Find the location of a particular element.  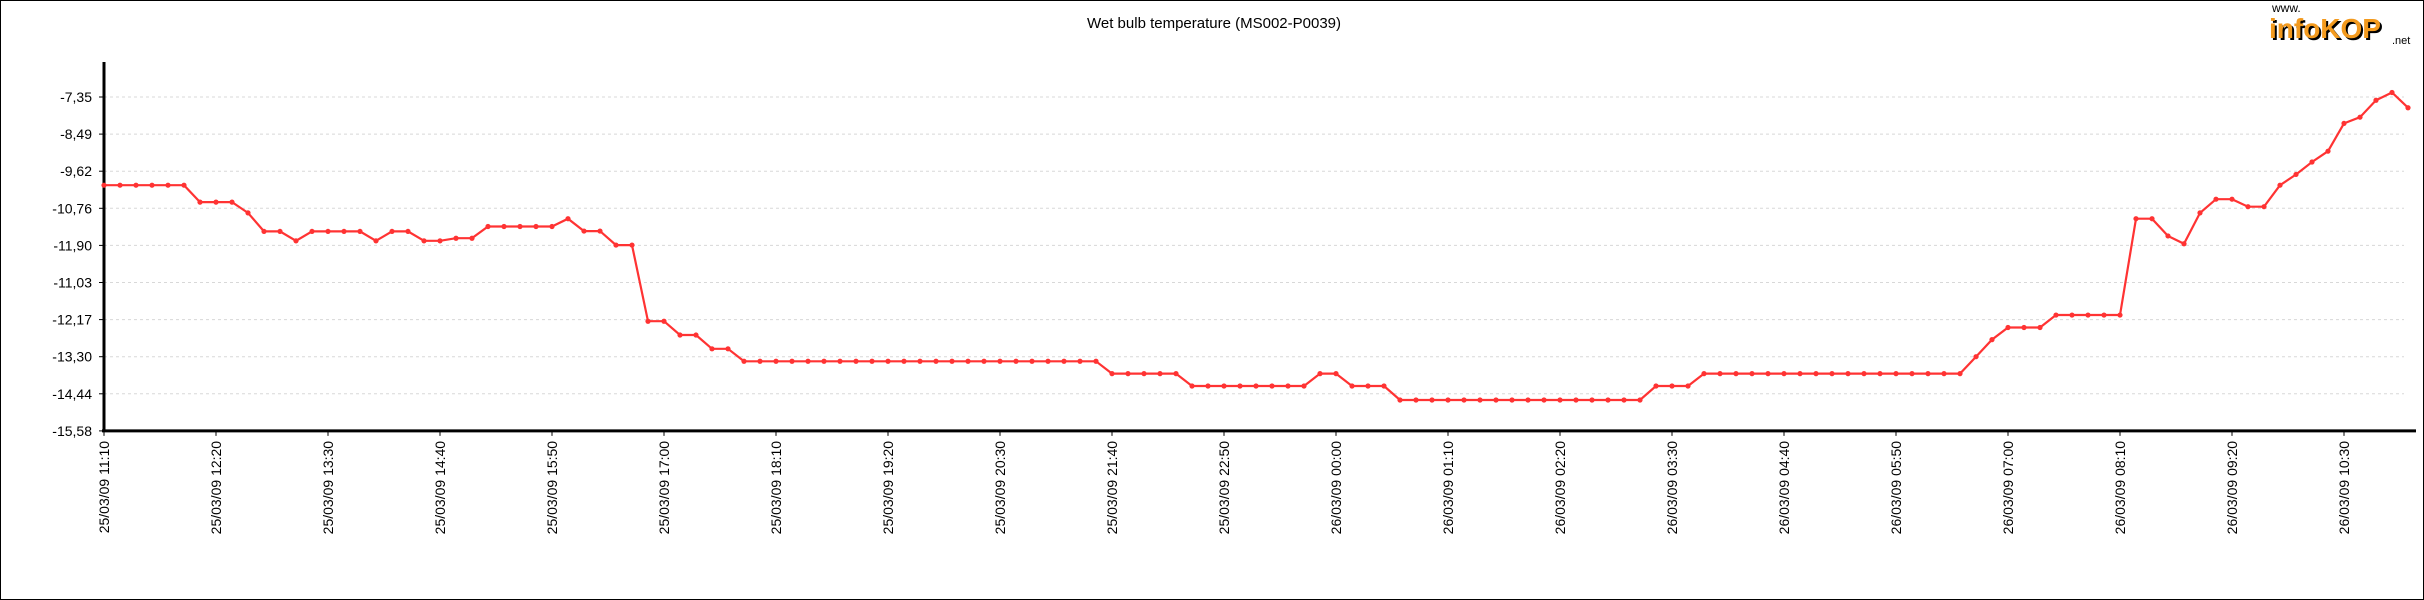

logo-shadow: infoKOP is located at coordinates (2327, 30).